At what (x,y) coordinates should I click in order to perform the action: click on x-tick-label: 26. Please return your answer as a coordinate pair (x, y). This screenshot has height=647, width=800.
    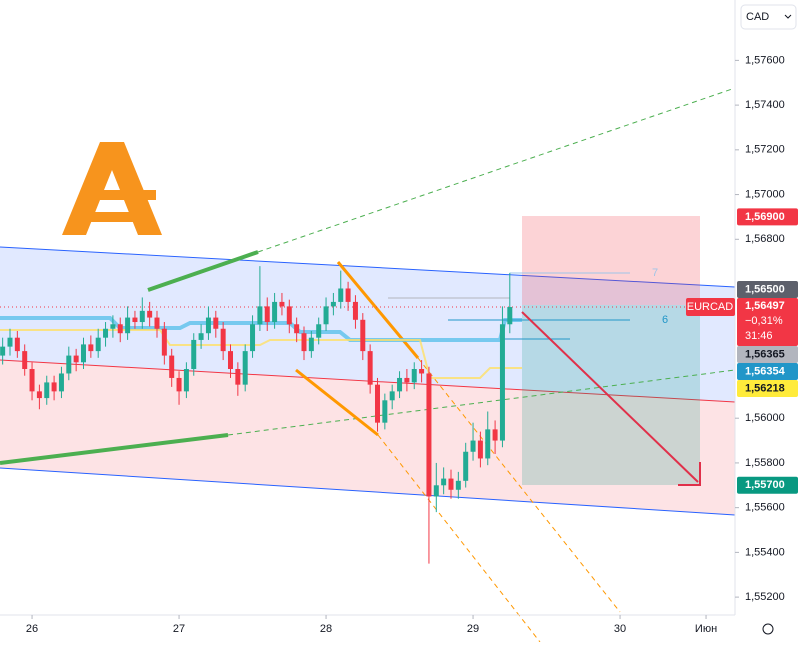
    Looking at the image, I should click on (32, 629).